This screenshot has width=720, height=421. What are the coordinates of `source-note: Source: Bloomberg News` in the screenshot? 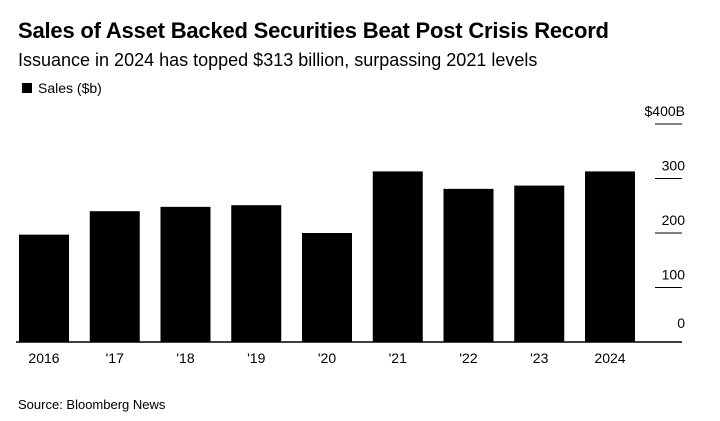 It's located at (92, 404).